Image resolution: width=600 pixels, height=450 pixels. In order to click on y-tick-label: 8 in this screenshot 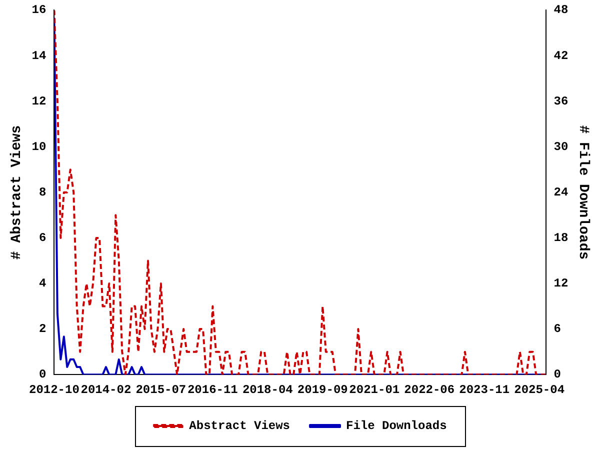, I will do `click(42, 192)`.